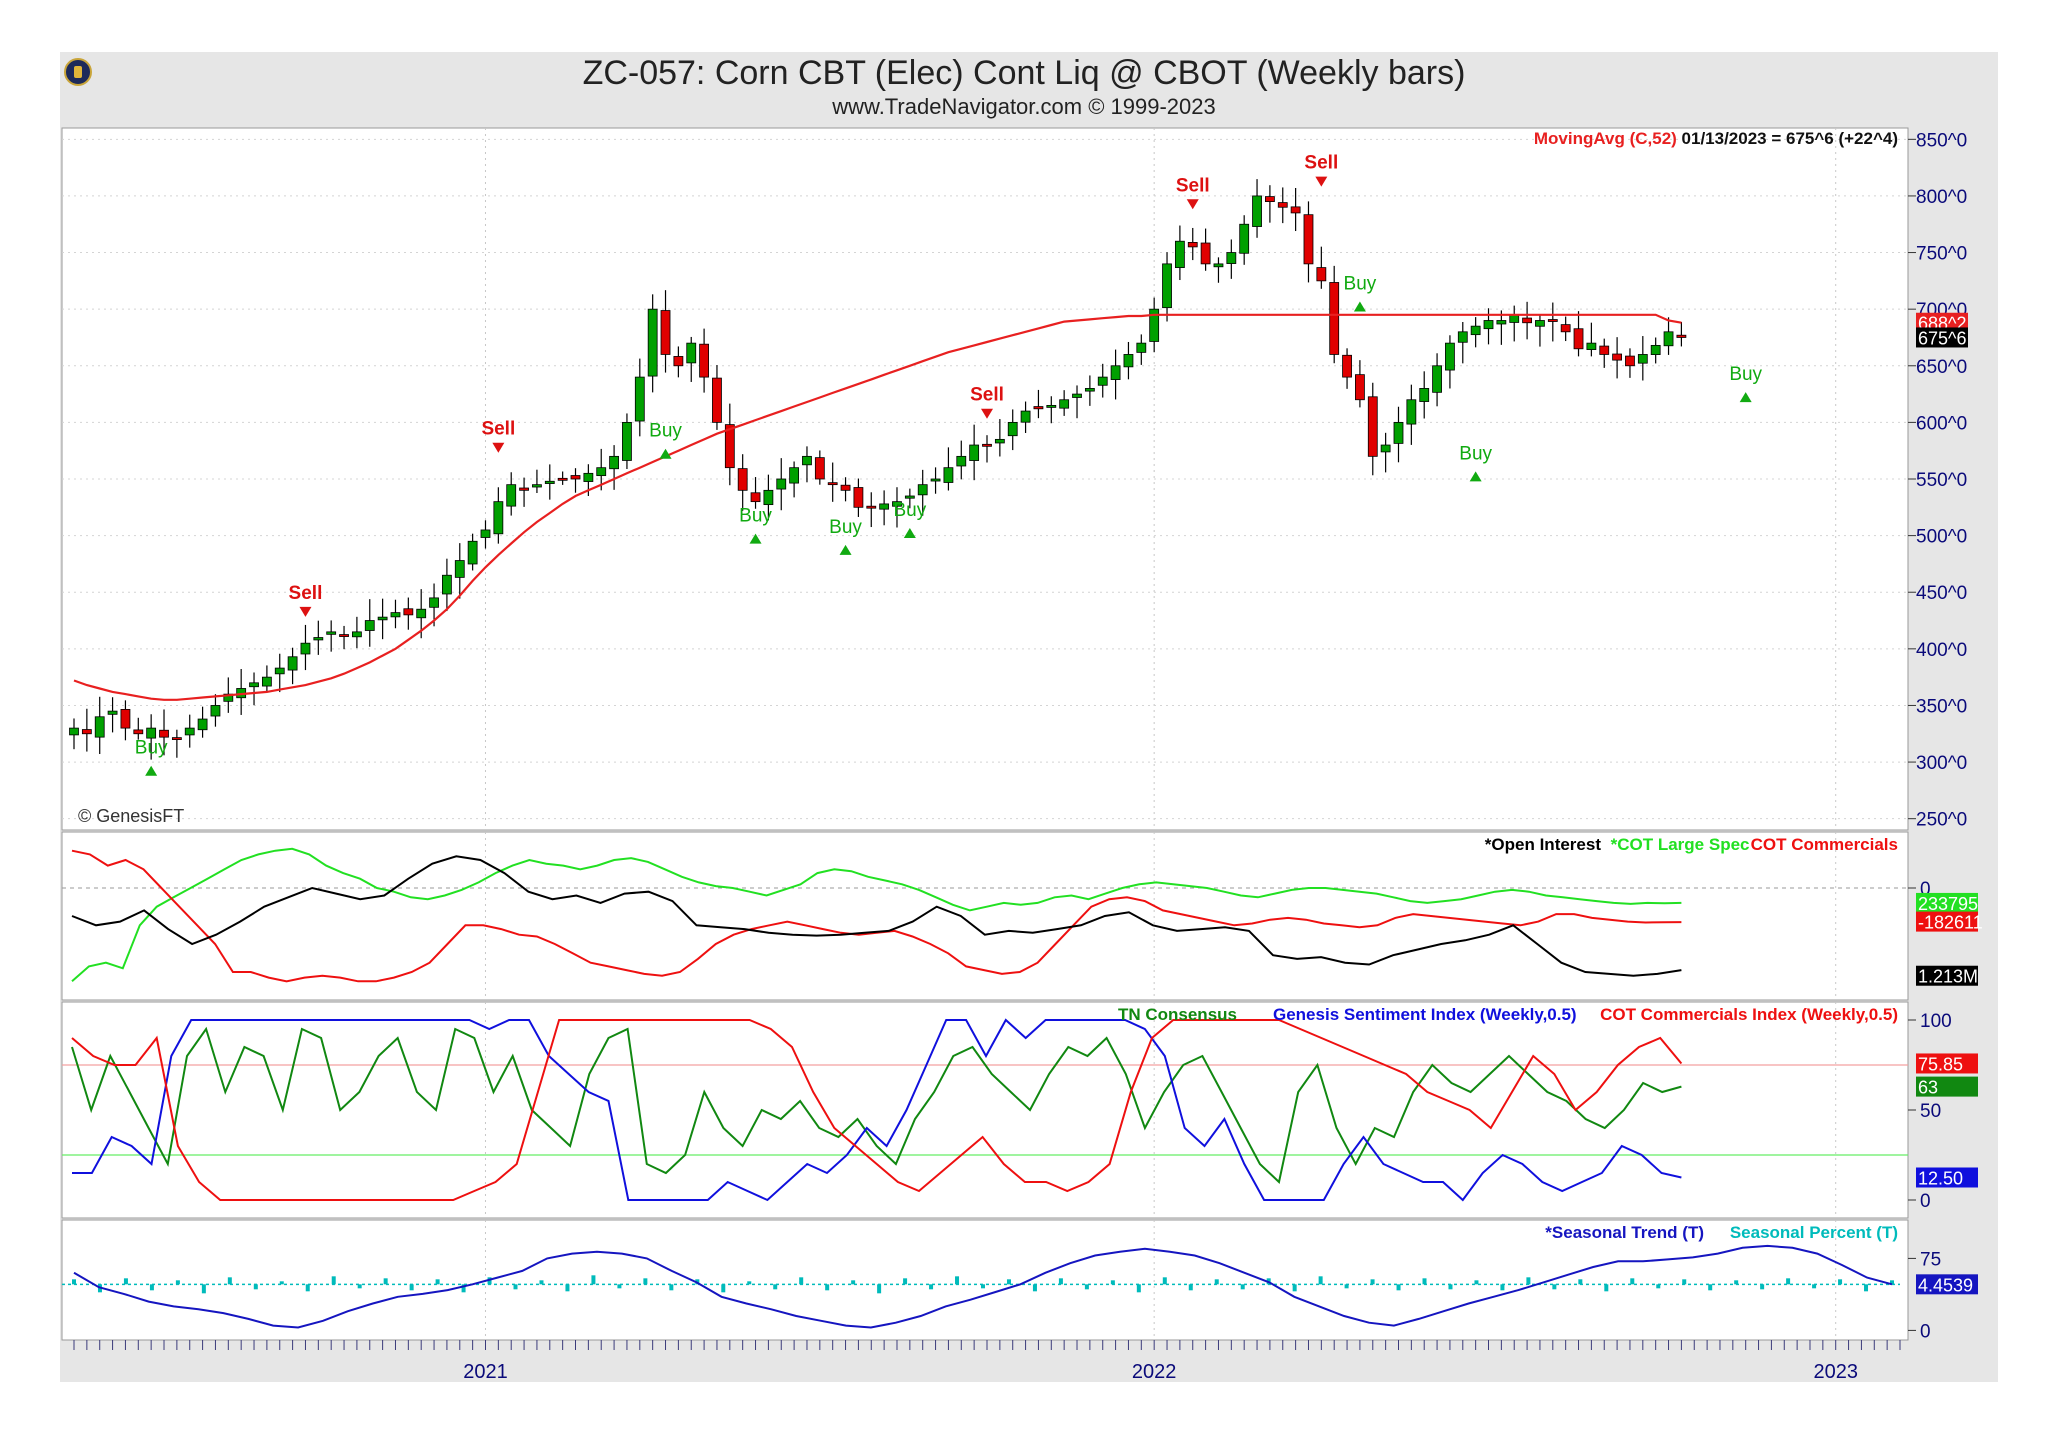  I want to click on y-tick-label: 0, so click(1925, 1331).